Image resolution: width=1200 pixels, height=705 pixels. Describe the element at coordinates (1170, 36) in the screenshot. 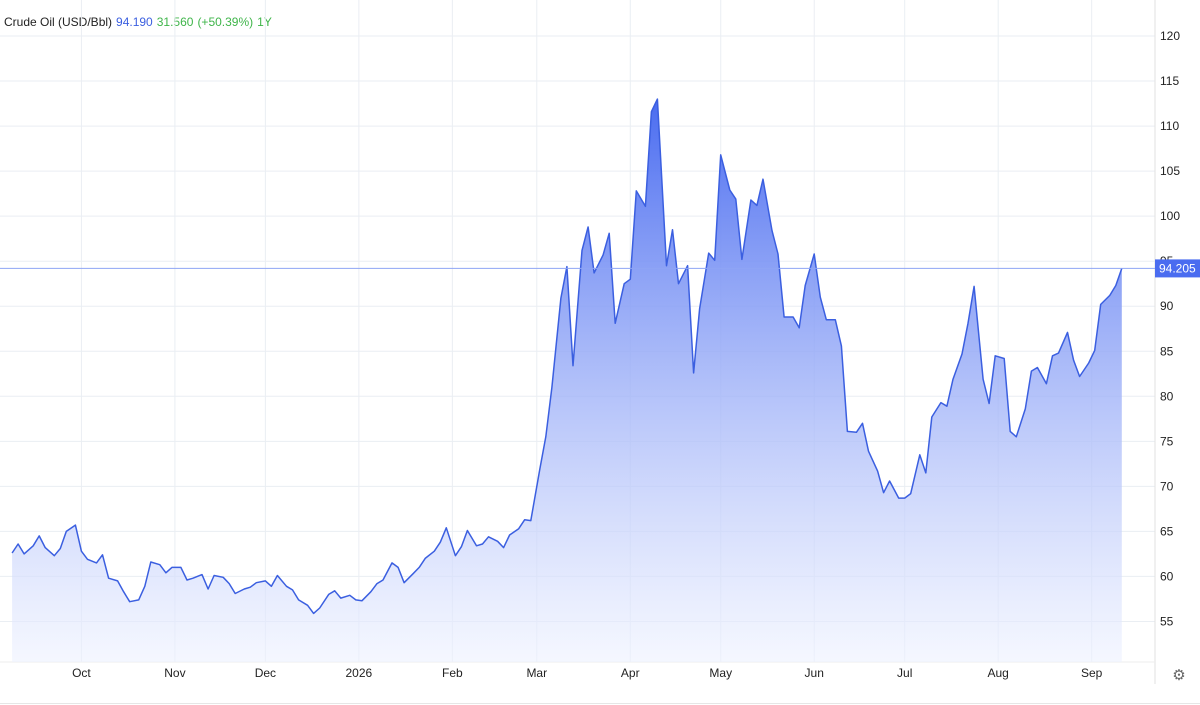

I see `y-tick-label: 120` at that location.